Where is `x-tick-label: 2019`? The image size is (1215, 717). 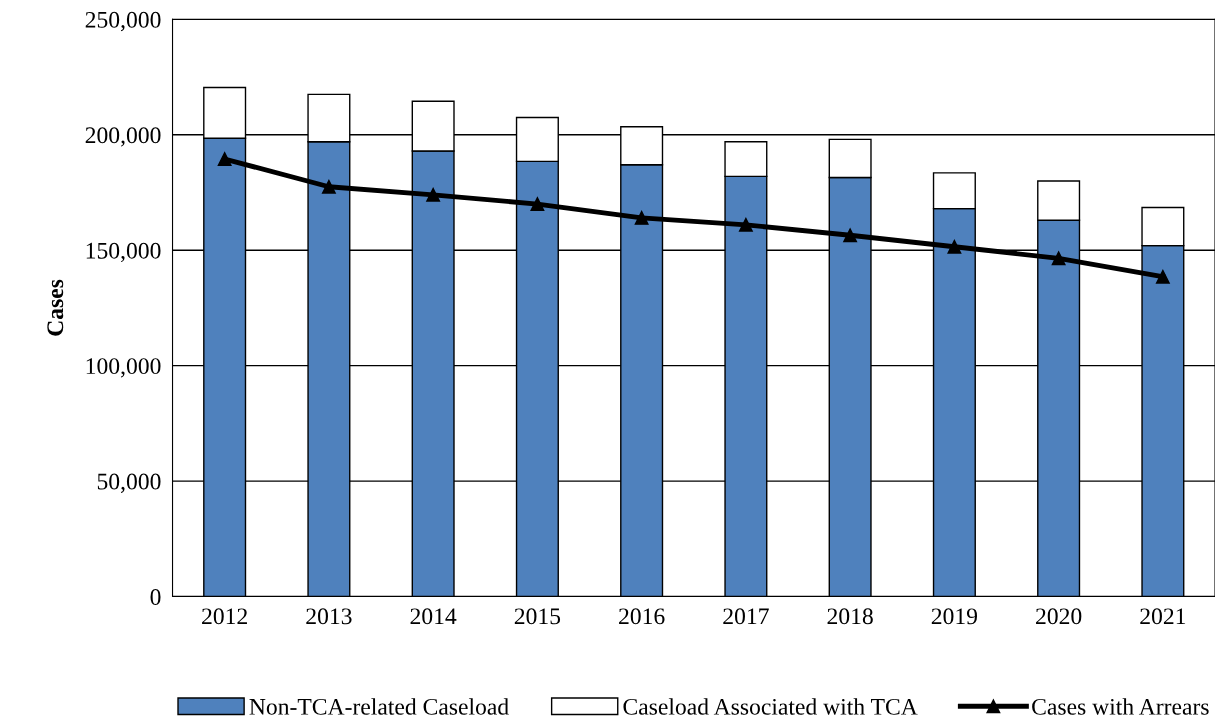 x-tick-label: 2019 is located at coordinates (954, 616).